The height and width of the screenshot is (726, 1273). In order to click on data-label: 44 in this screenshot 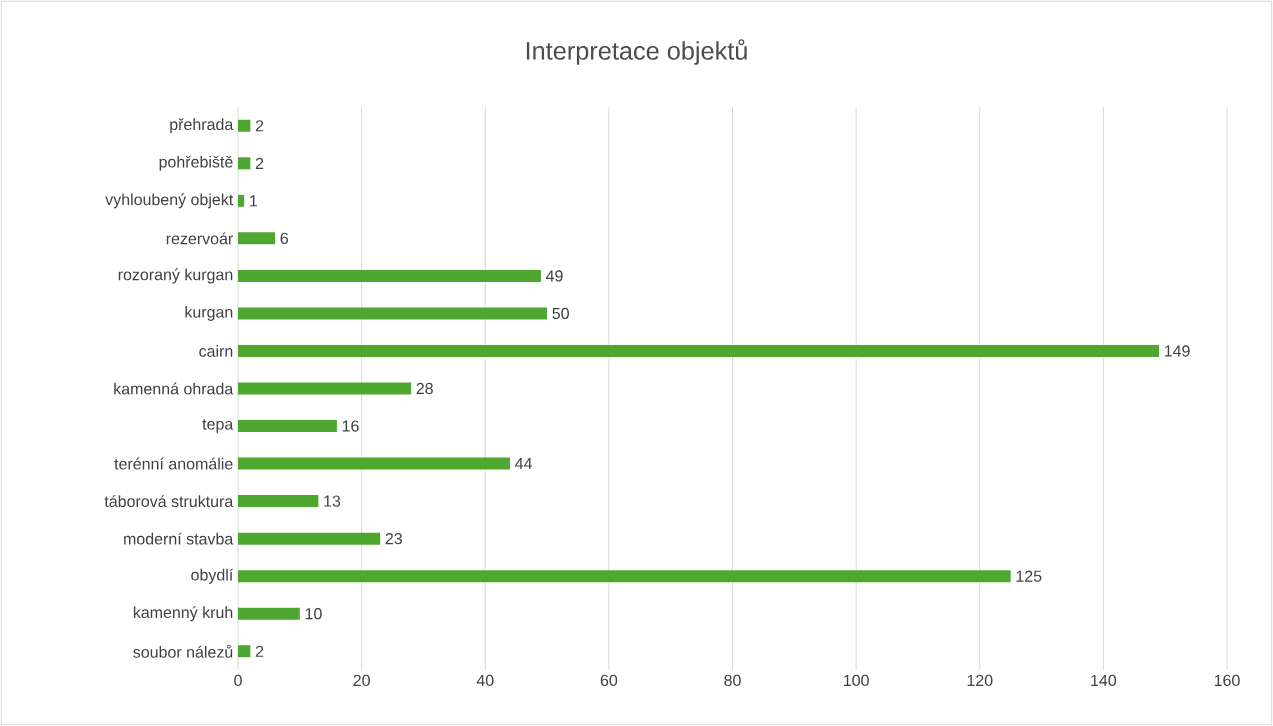, I will do `click(524, 464)`.